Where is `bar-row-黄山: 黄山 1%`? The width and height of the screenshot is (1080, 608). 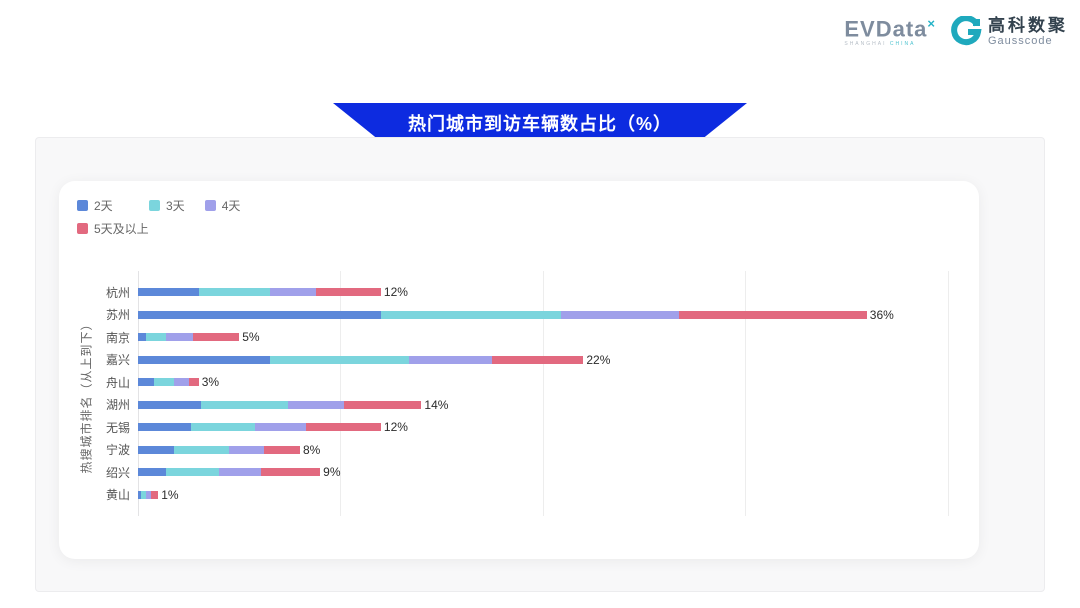 bar-row-黄山: 黄山 1% is located at coordinates (535, 495).